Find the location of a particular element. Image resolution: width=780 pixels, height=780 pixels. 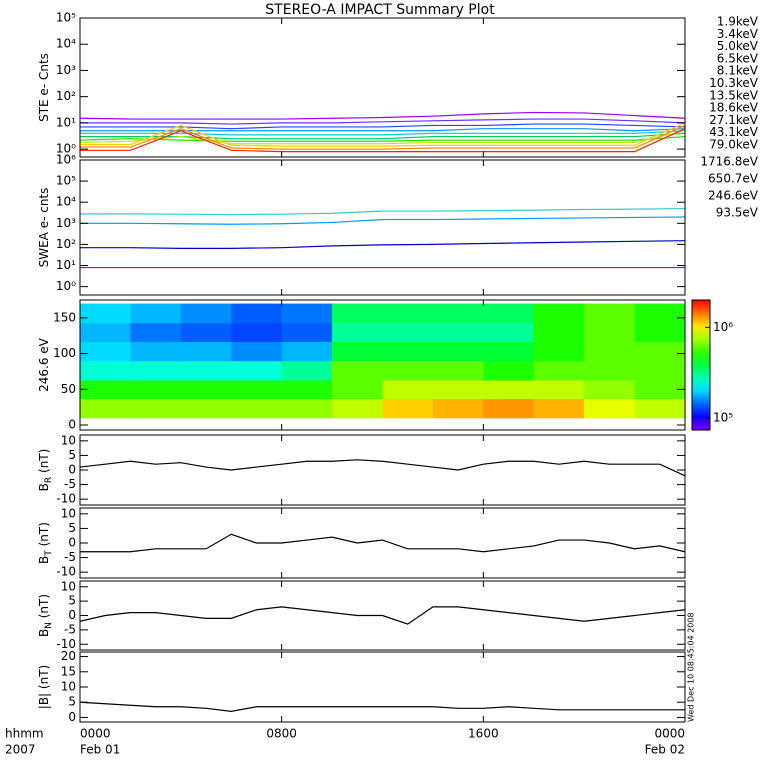

legend-entry: 650.7eV is located at coordinates (733, 179).